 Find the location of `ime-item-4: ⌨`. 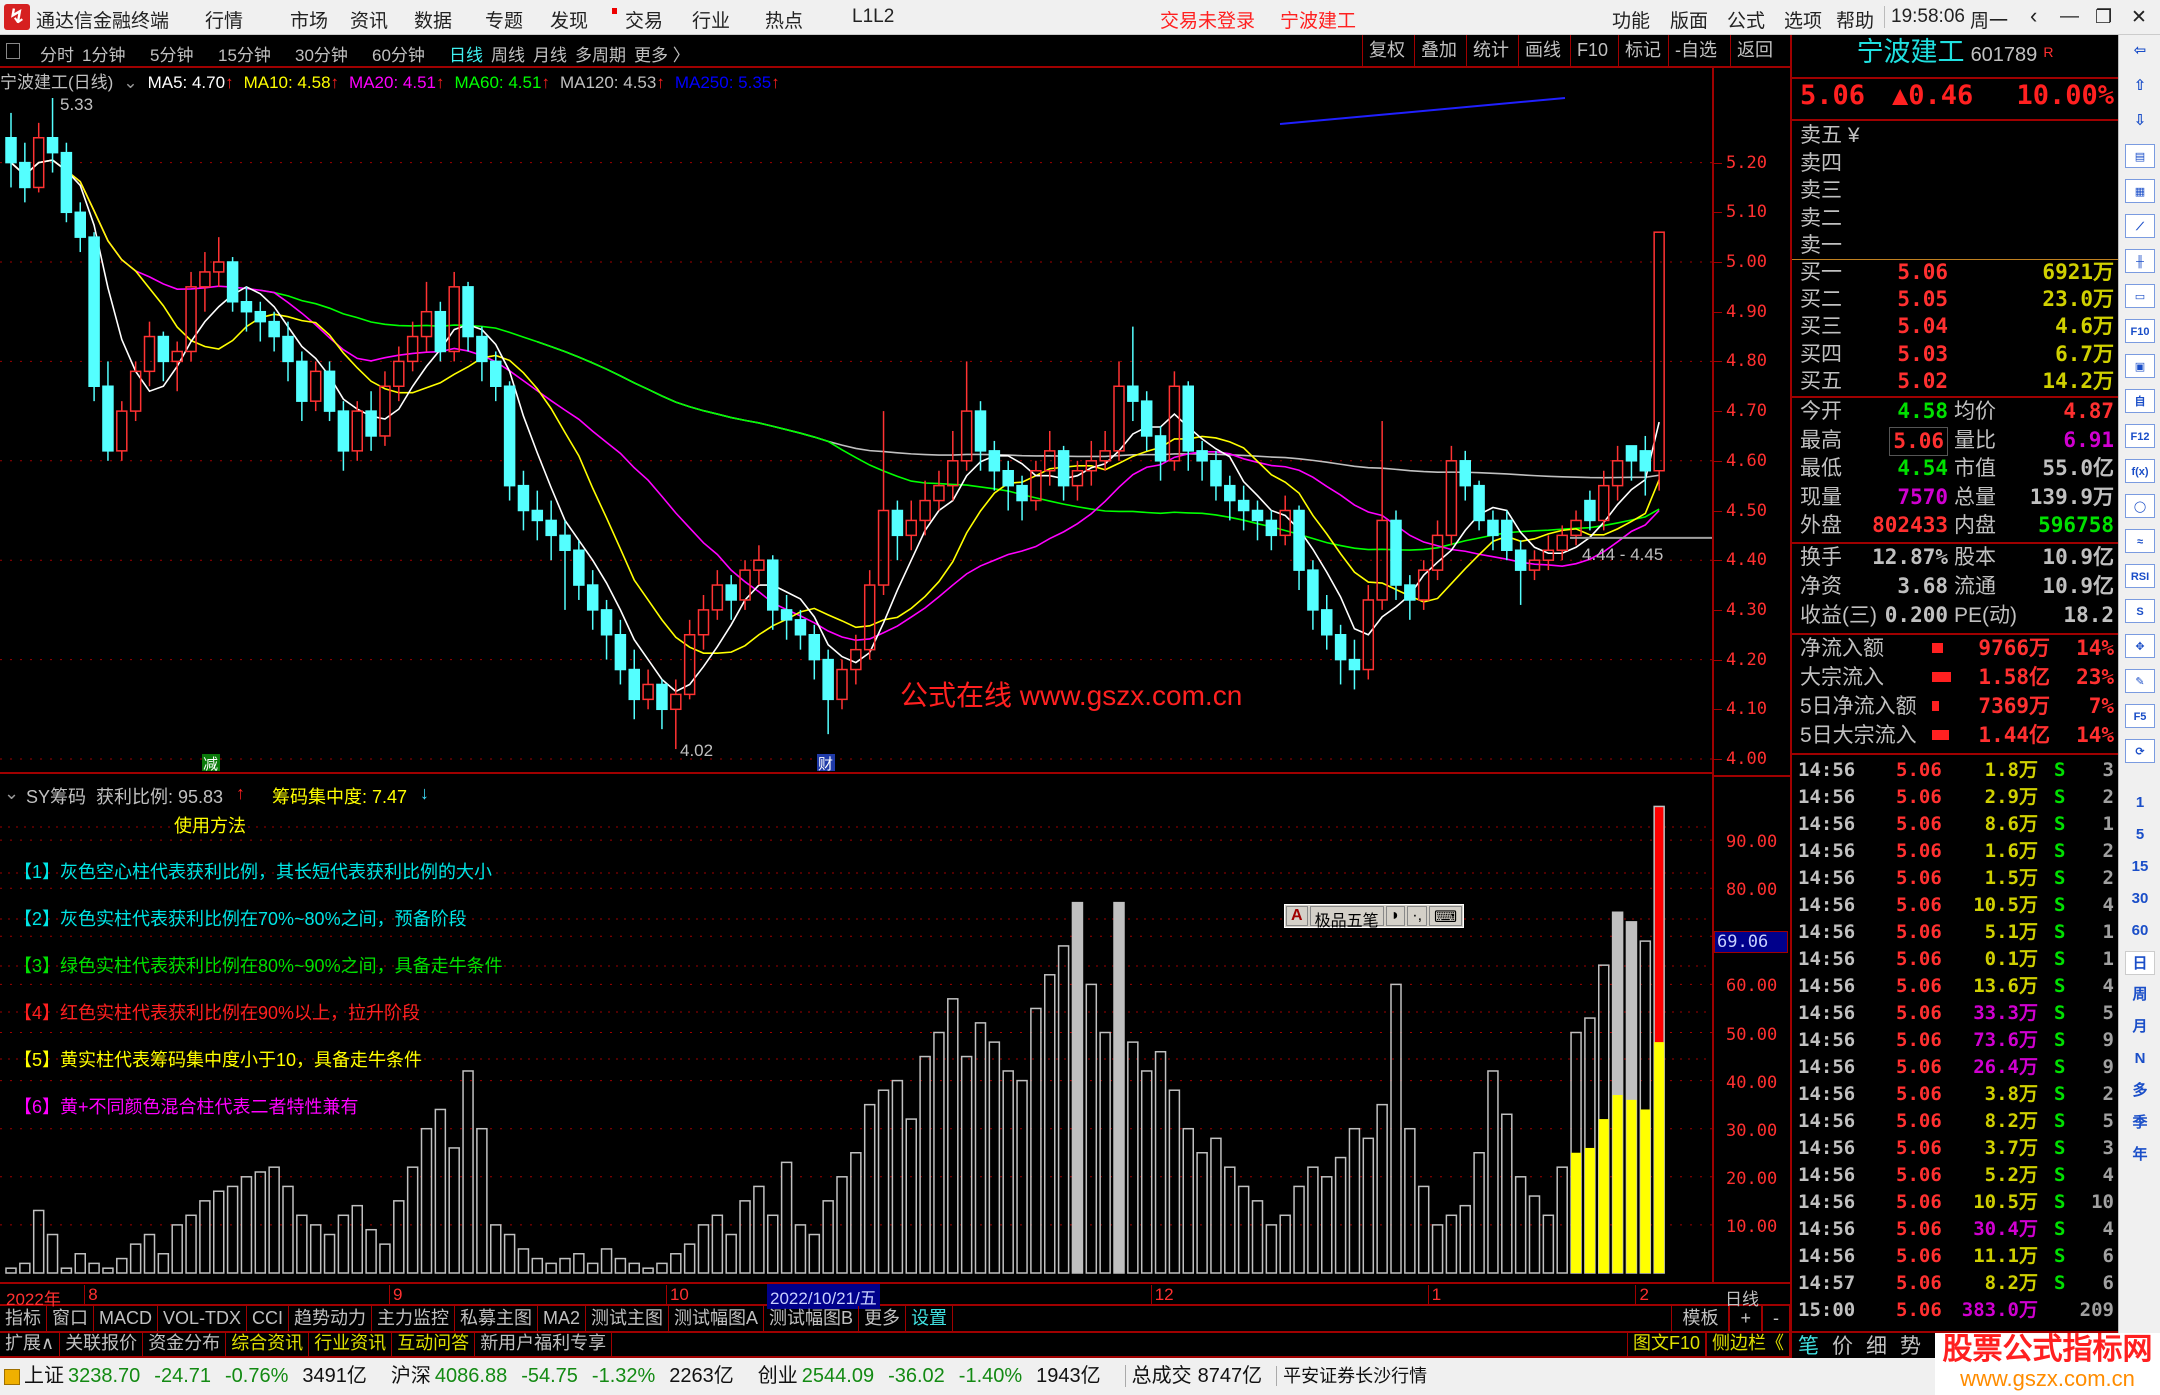

ime-item-4: ⌨ is located at coordinates (1446, 916).